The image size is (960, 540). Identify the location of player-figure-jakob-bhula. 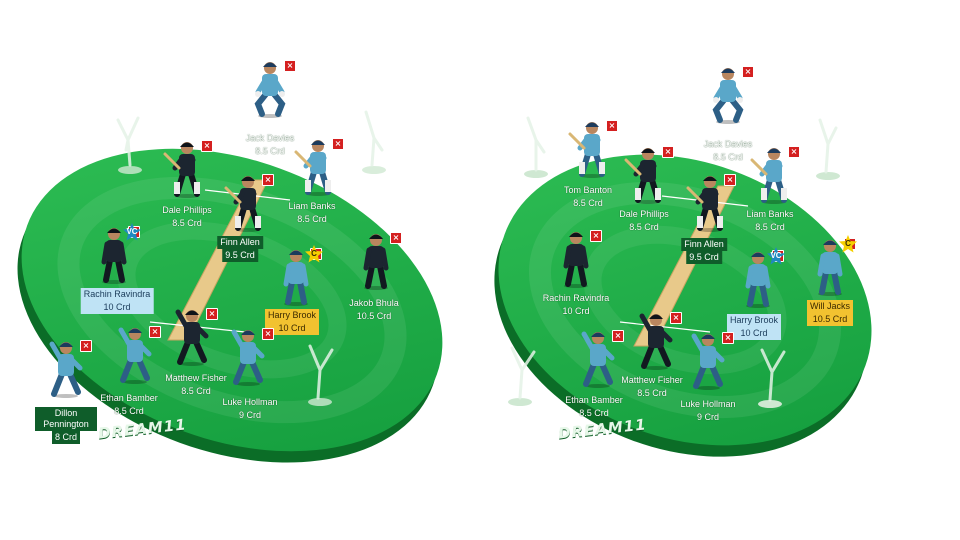
(376, 260).